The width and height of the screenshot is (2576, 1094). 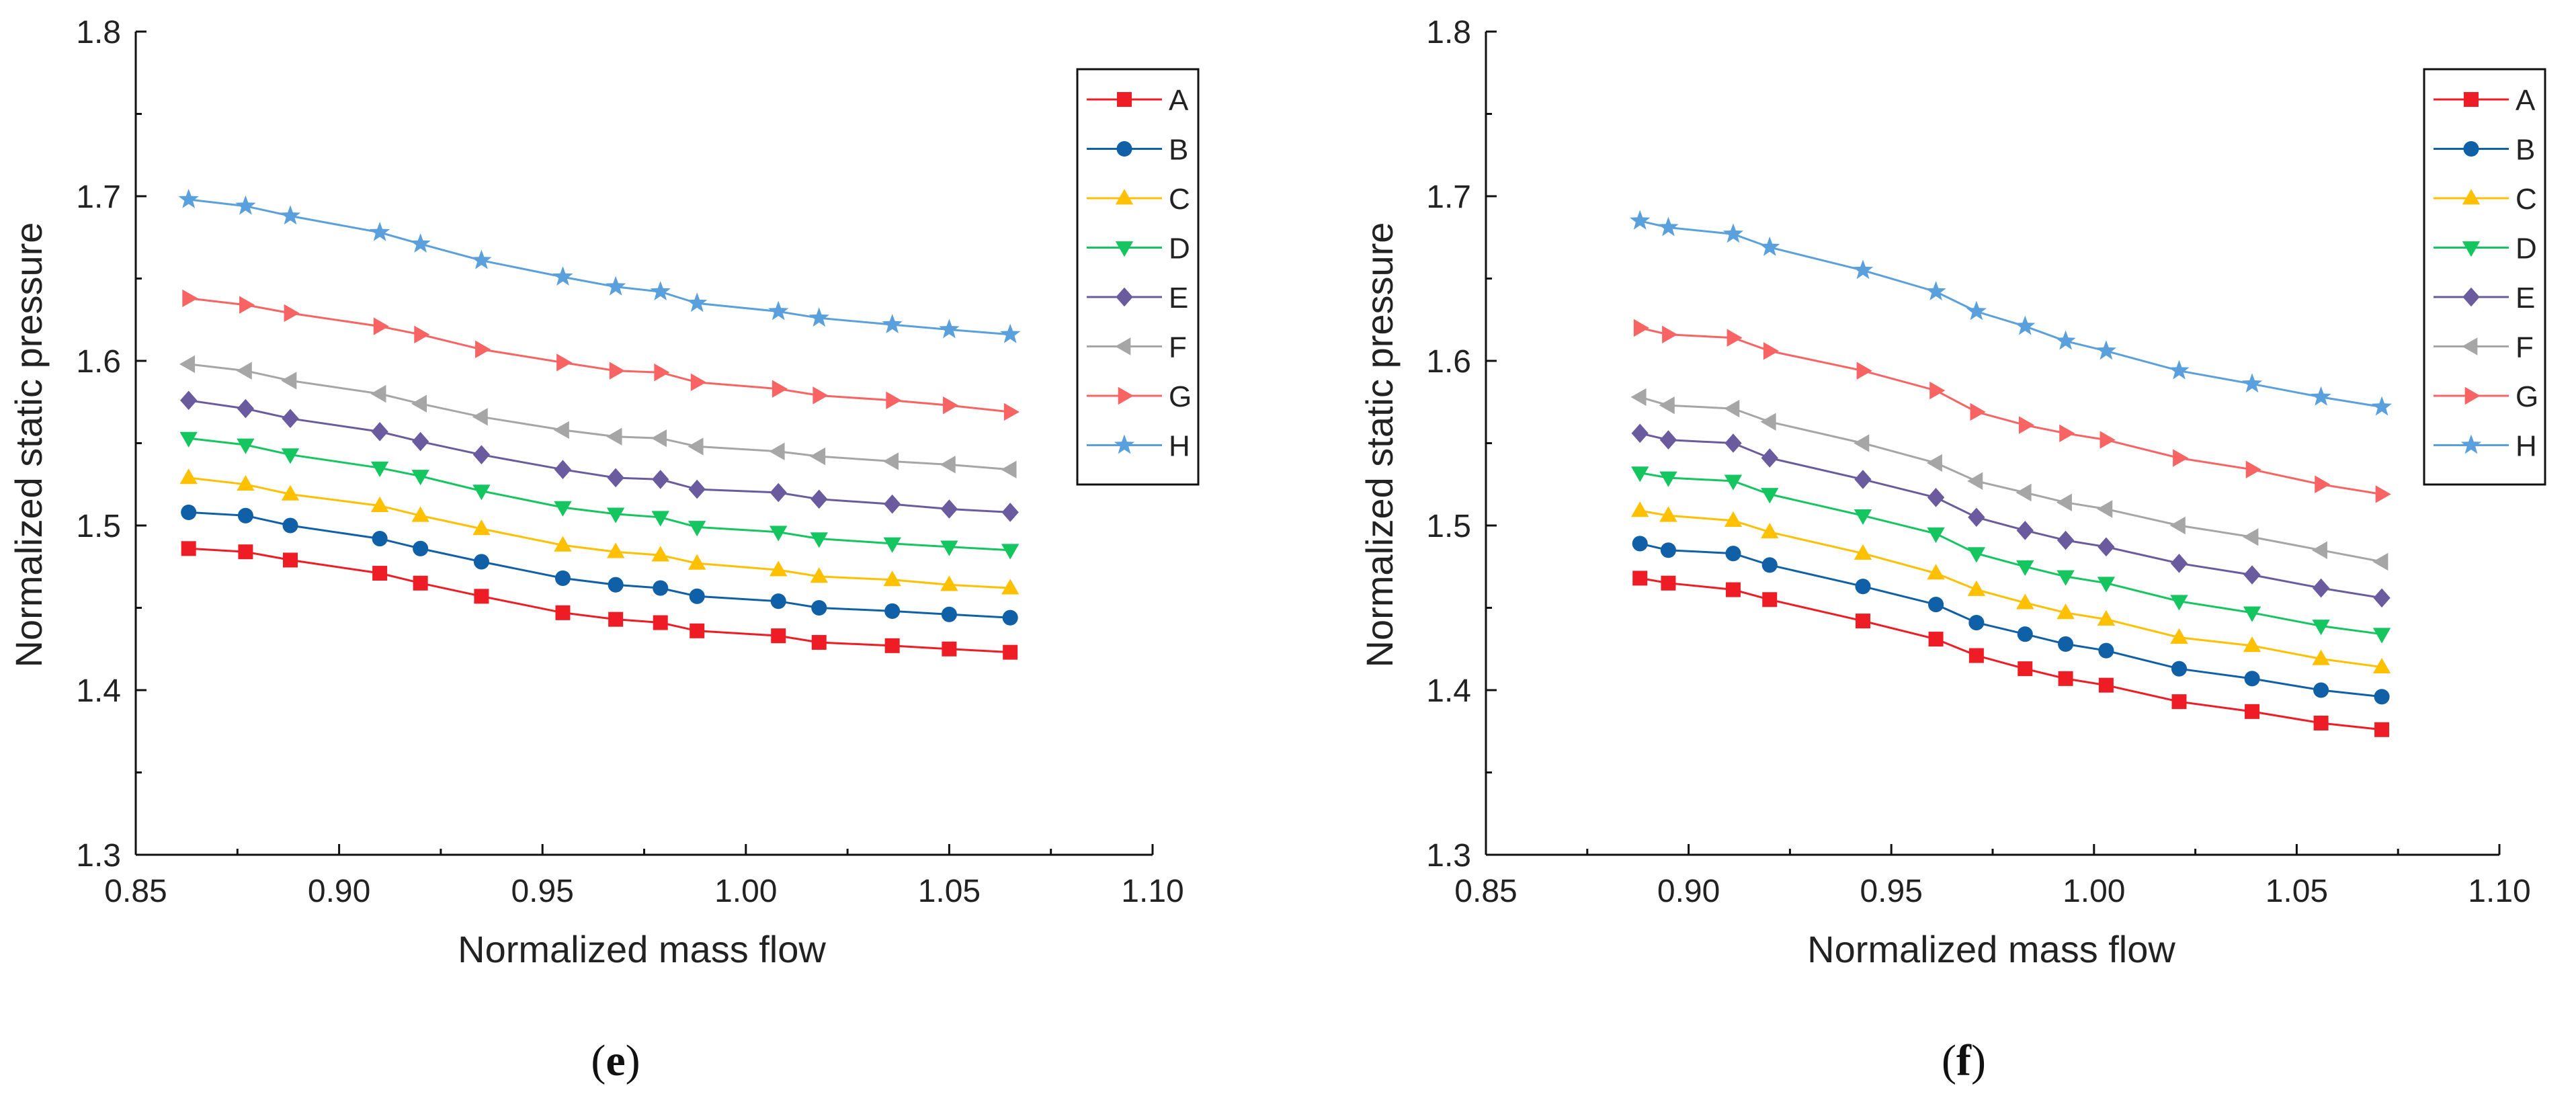 I want to click on x-tick-label: 1.05, so click(x=2297, y=891).